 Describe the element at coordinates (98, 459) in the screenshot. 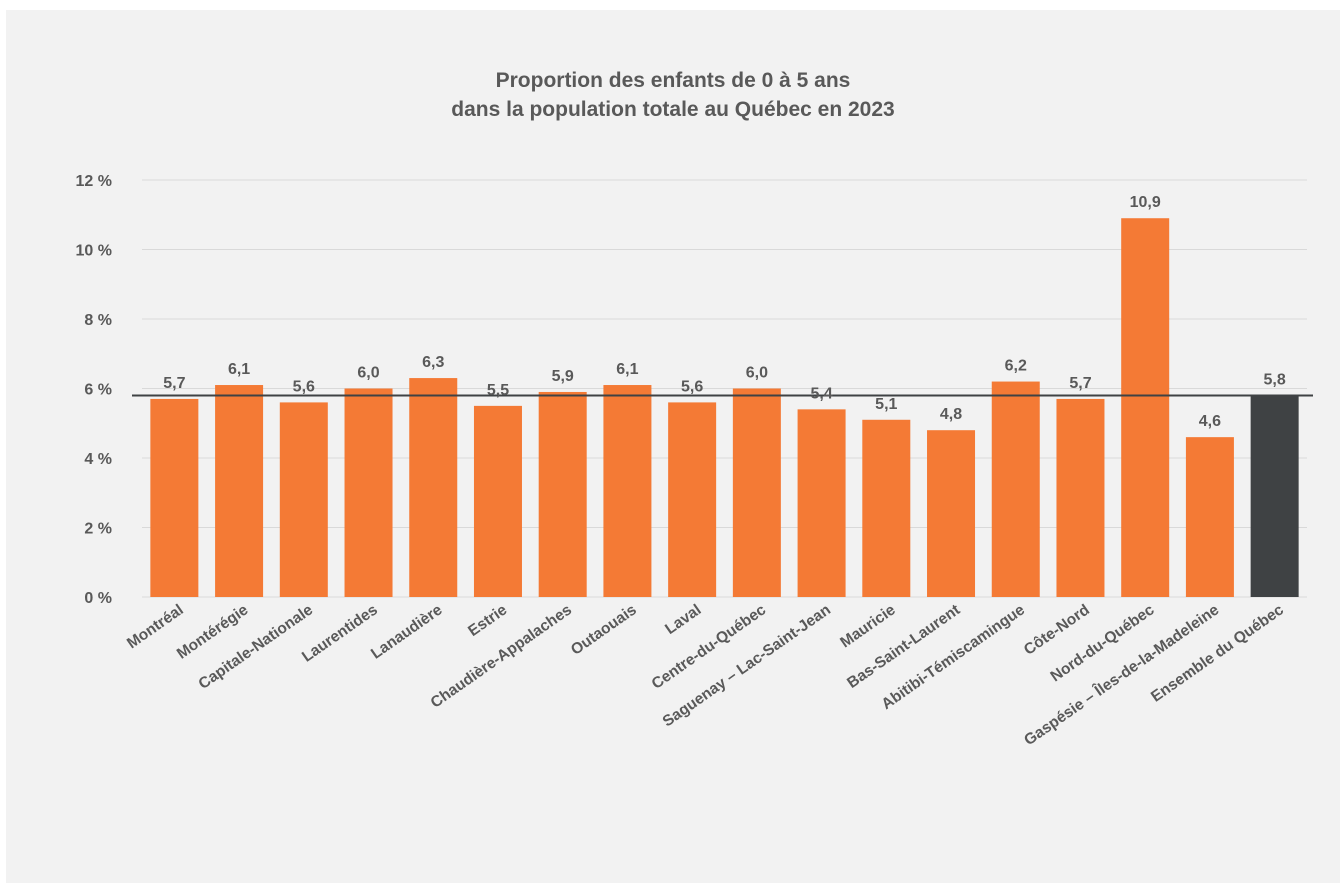

I see `y-tick-label: 4 %` at that location.